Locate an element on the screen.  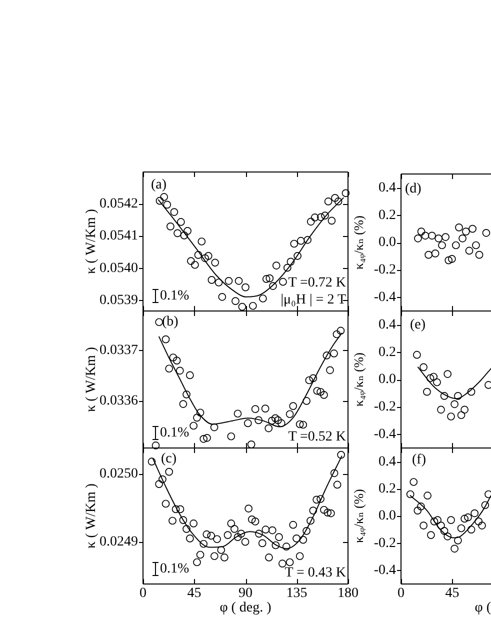
annotation: (a) is located at coordinates (159, 185).